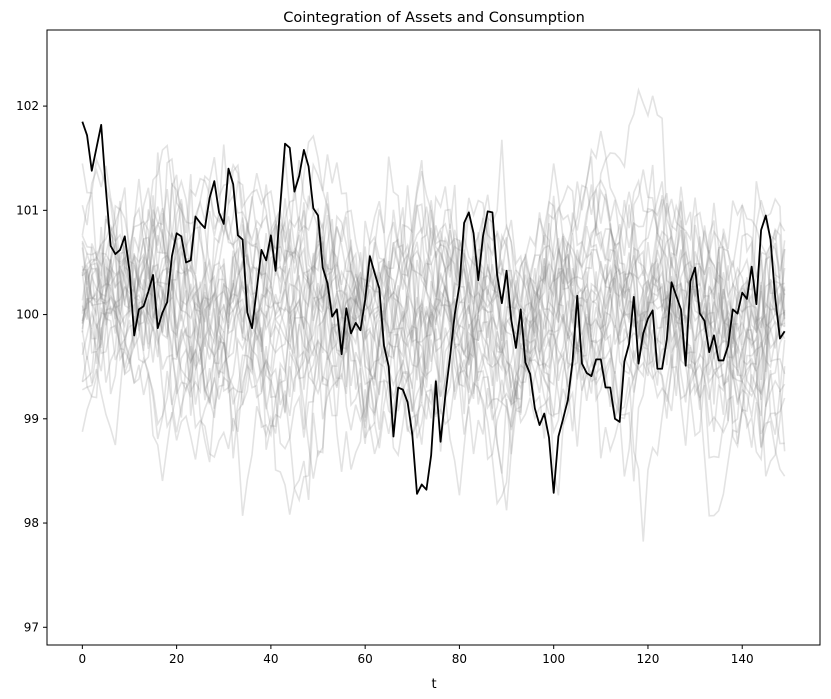 The image size is (831, 699). Describe the element at coordinates (416, 655) in the screenshot. I see `x-axis: 0 20 40 60 80 100 120 140` at that location.